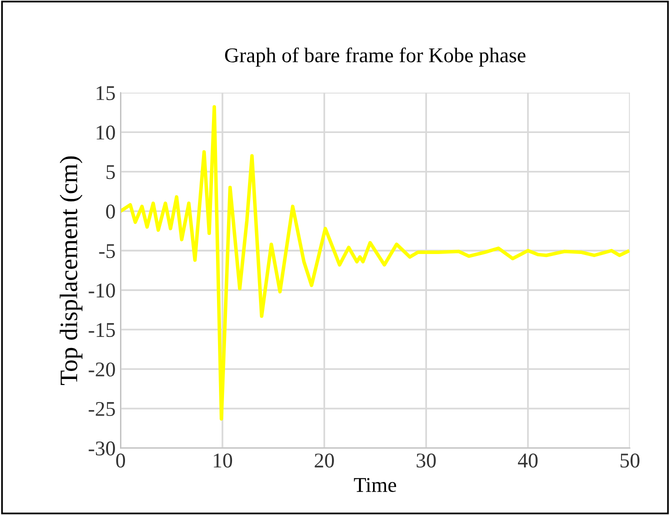 The width and height of the screenshot is (670, 515). What do you see at coordinates (101, 330) in the screenshot?
I see `y-tick-label: -15` at bounding box center [101, 330].